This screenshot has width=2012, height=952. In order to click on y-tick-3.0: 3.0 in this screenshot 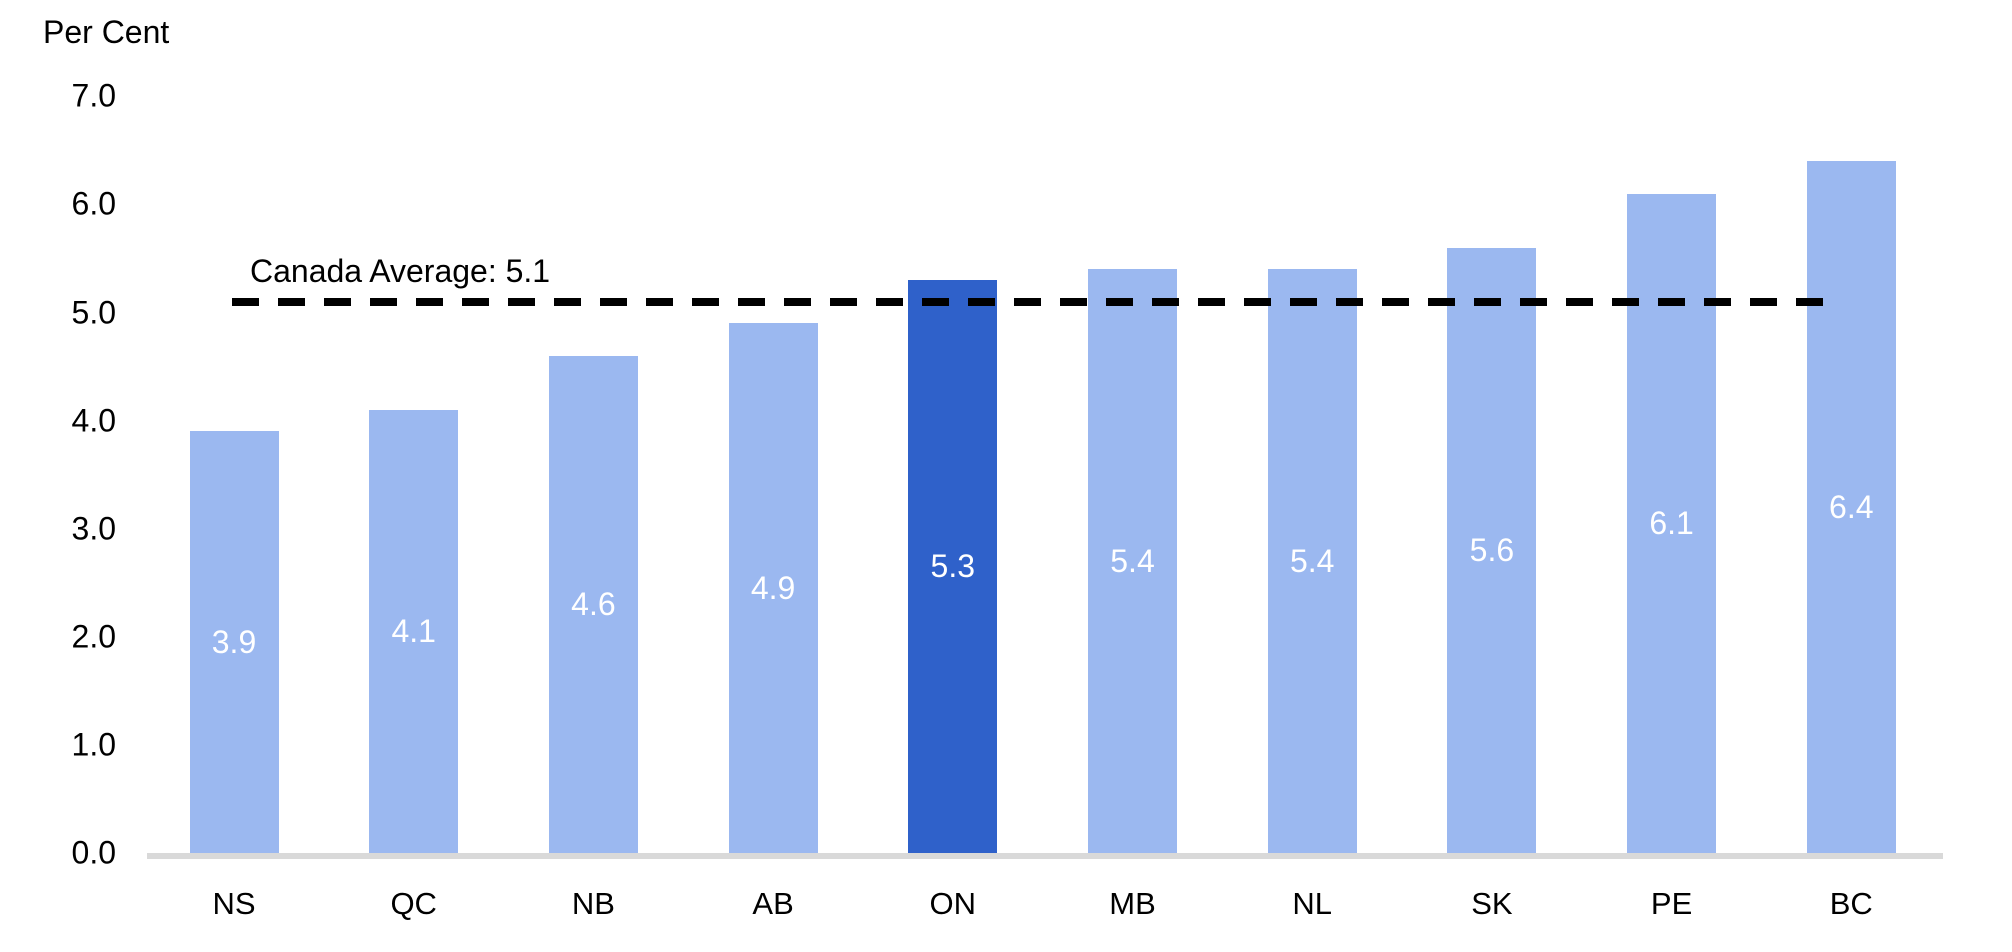, I will do `click(93, 528)`.